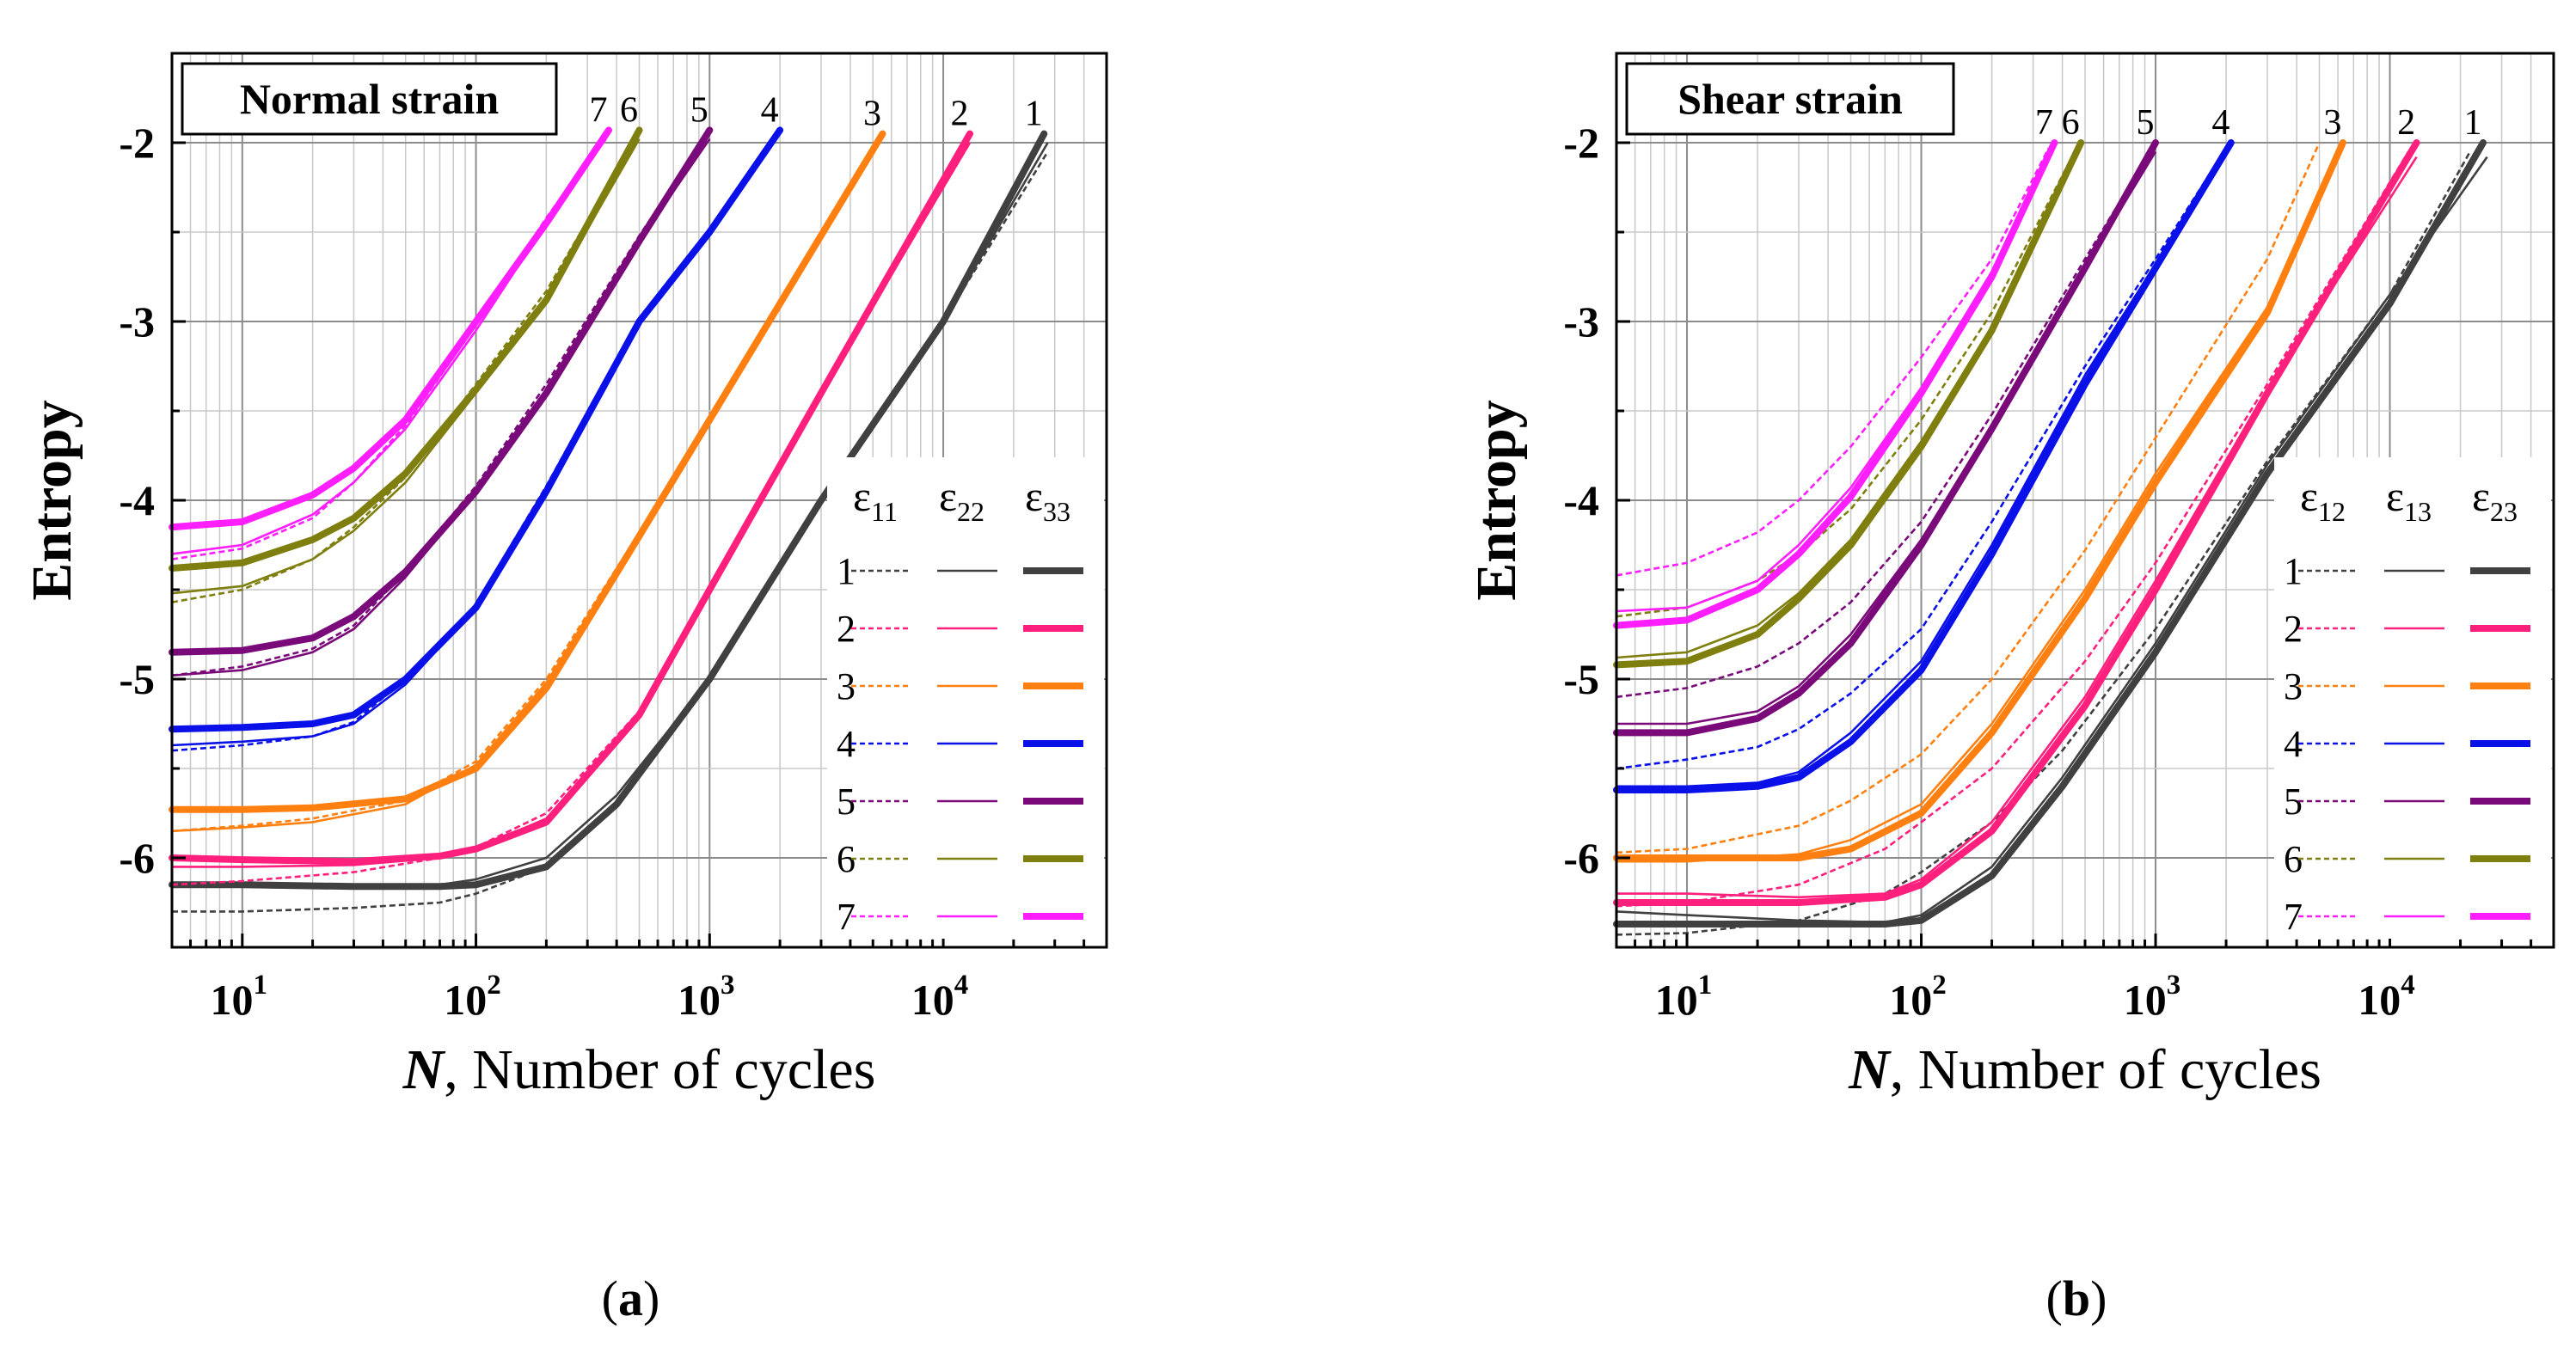 This screenshot has height=1353, width=2576. What do you see at coordinates (2332, 511) in the screenshot?
I see `legend-header-subscript: 12` at bounding box center [2332, 511].